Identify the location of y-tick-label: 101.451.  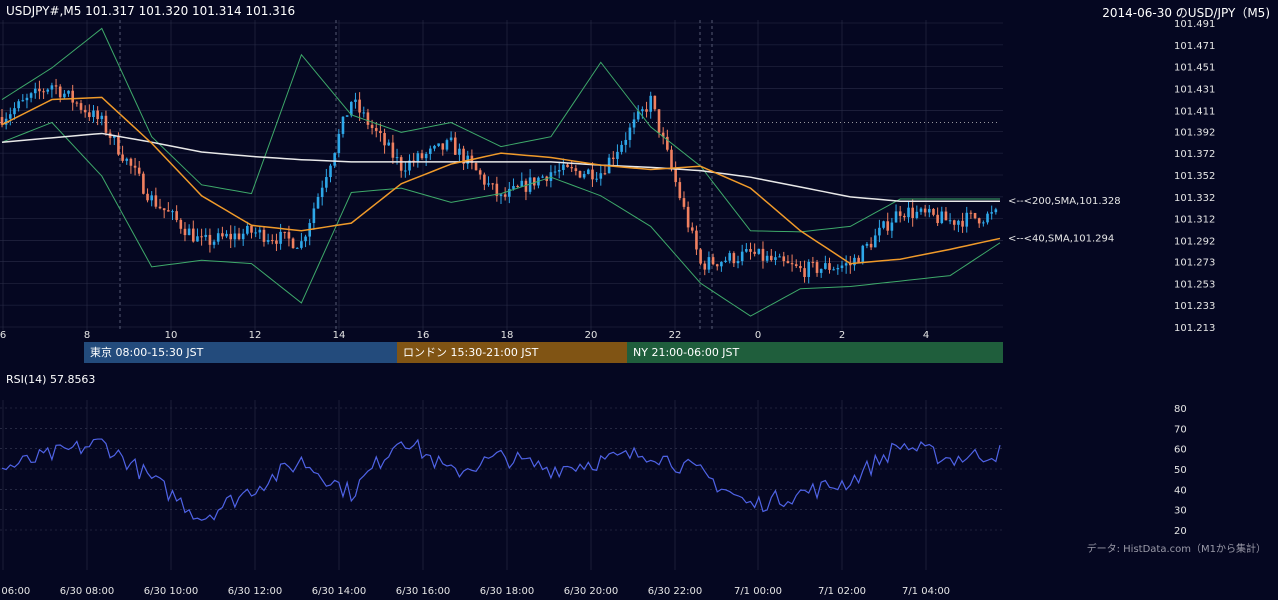
(1194, 68).